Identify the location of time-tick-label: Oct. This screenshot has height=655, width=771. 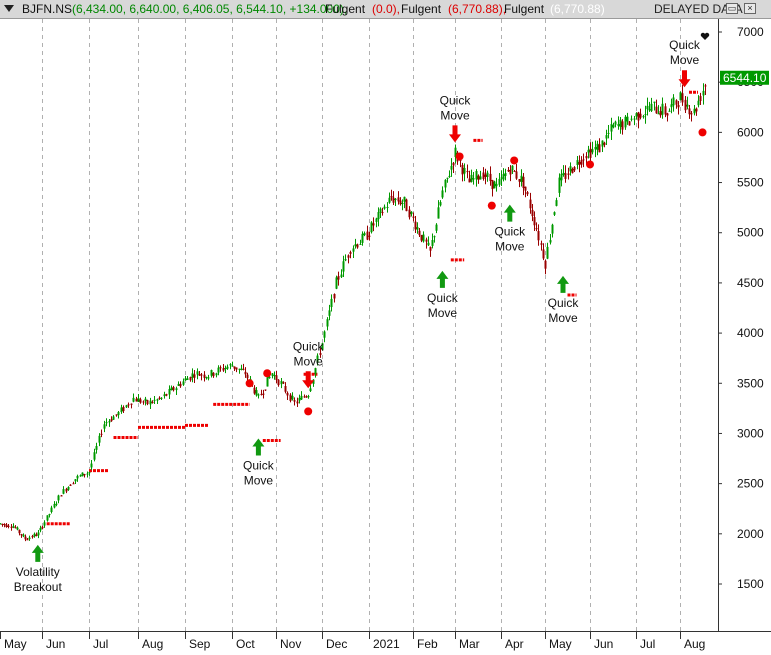
(245, 644).